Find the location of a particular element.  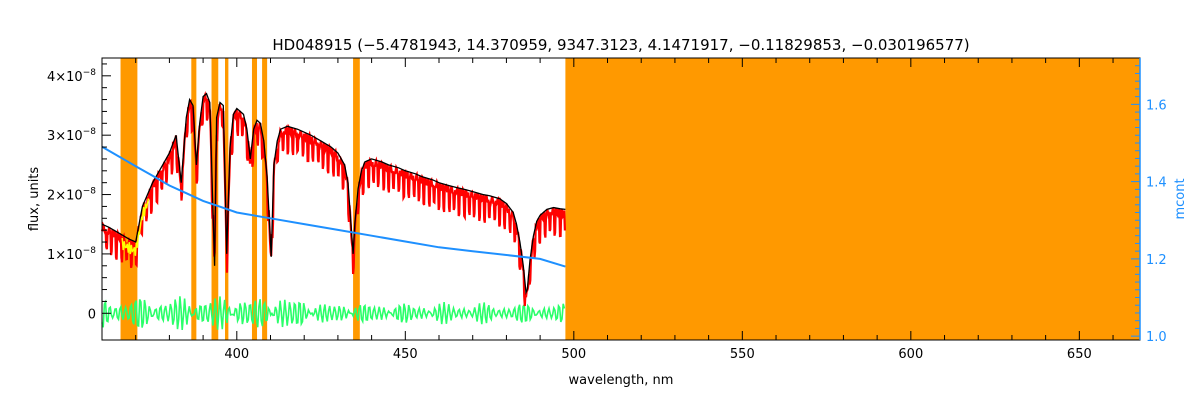

continuum-series is located at coordinates (333, 206).